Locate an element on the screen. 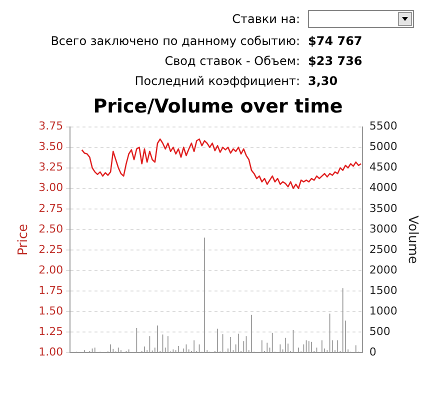 The height and width of the screenshot is (411, 438). text: Свод ставок - Объем: is located at coordinates (232, 61).